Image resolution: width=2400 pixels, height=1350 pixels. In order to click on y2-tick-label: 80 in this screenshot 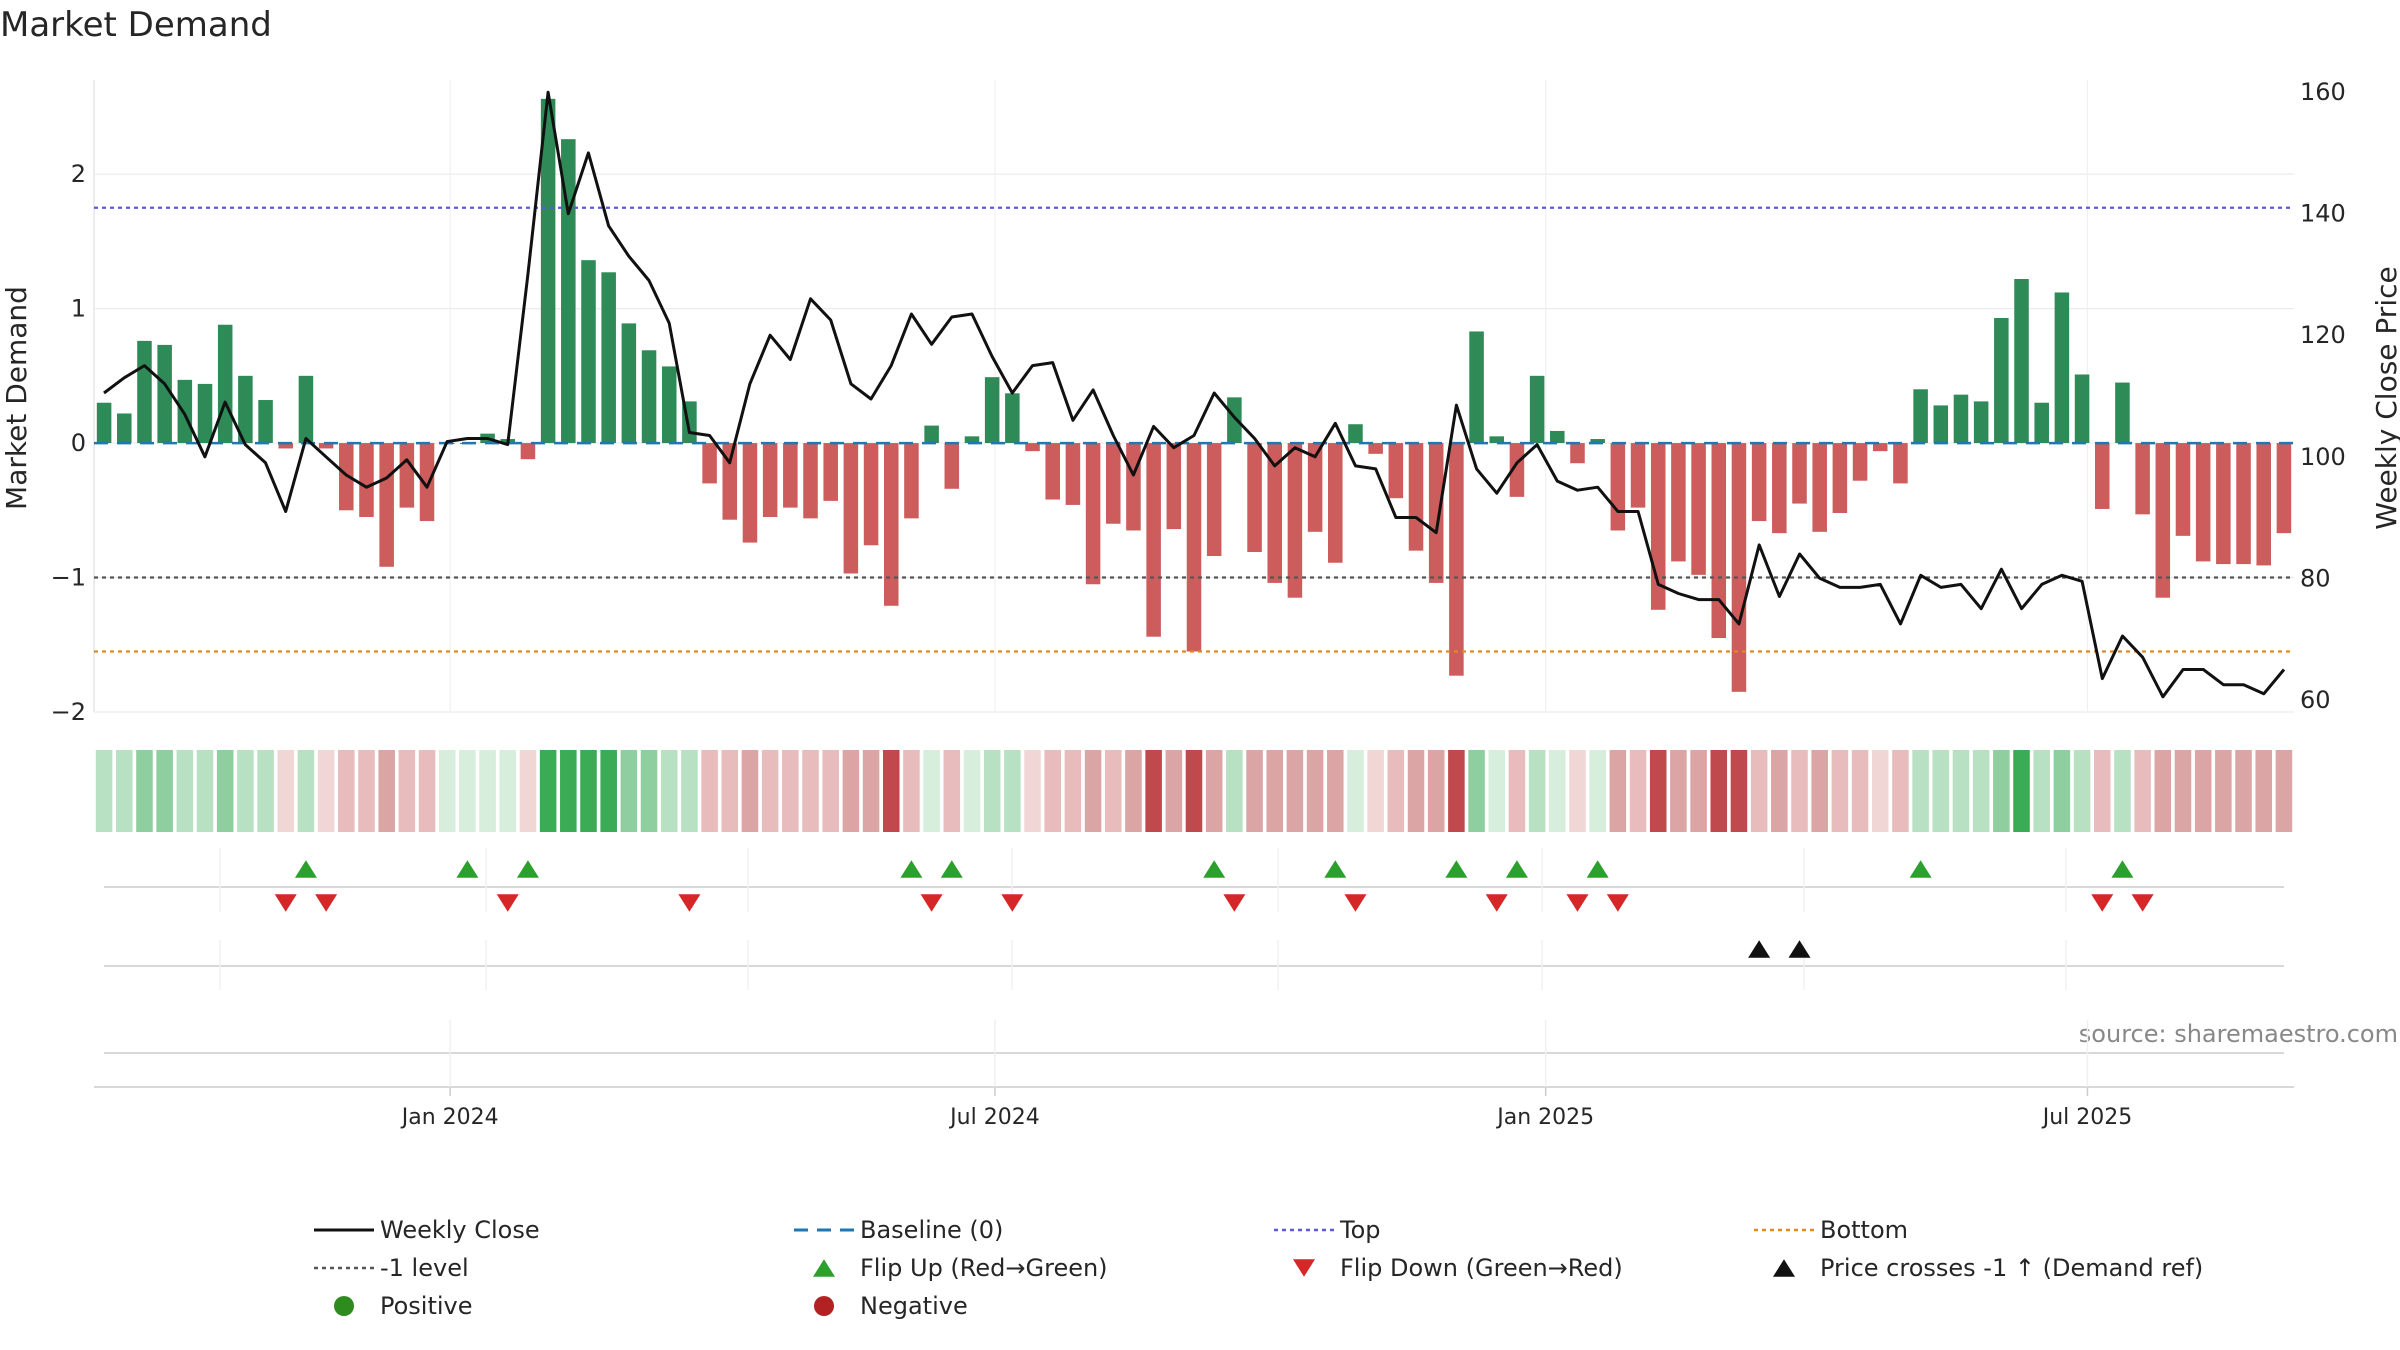, I will do `click(2315, 578)`.